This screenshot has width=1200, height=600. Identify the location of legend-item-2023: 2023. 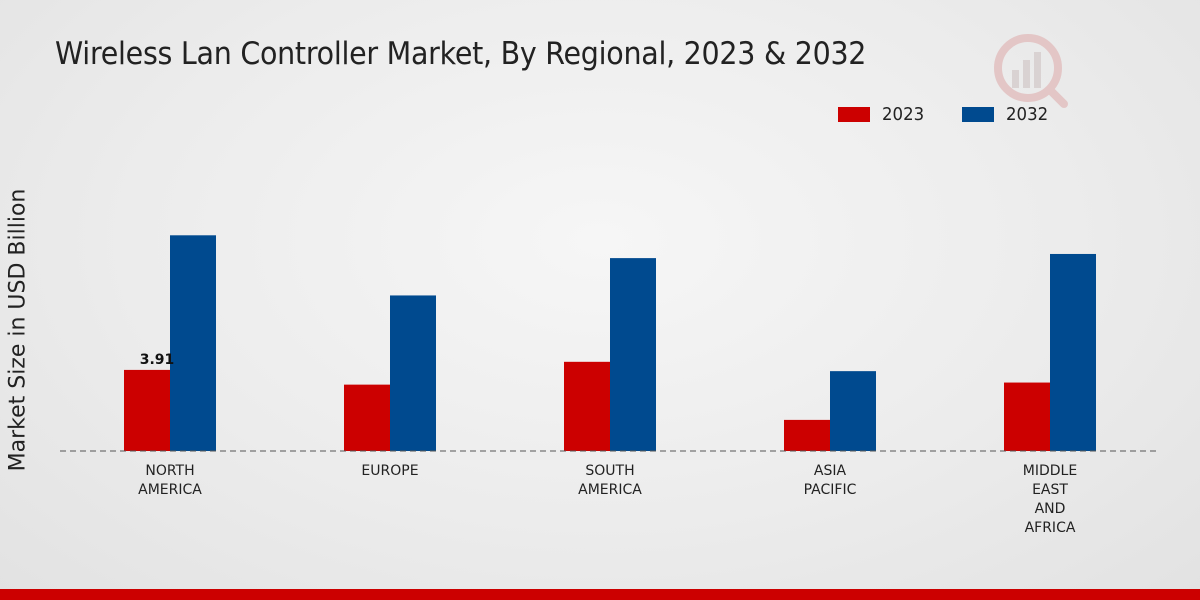
(883, 114).